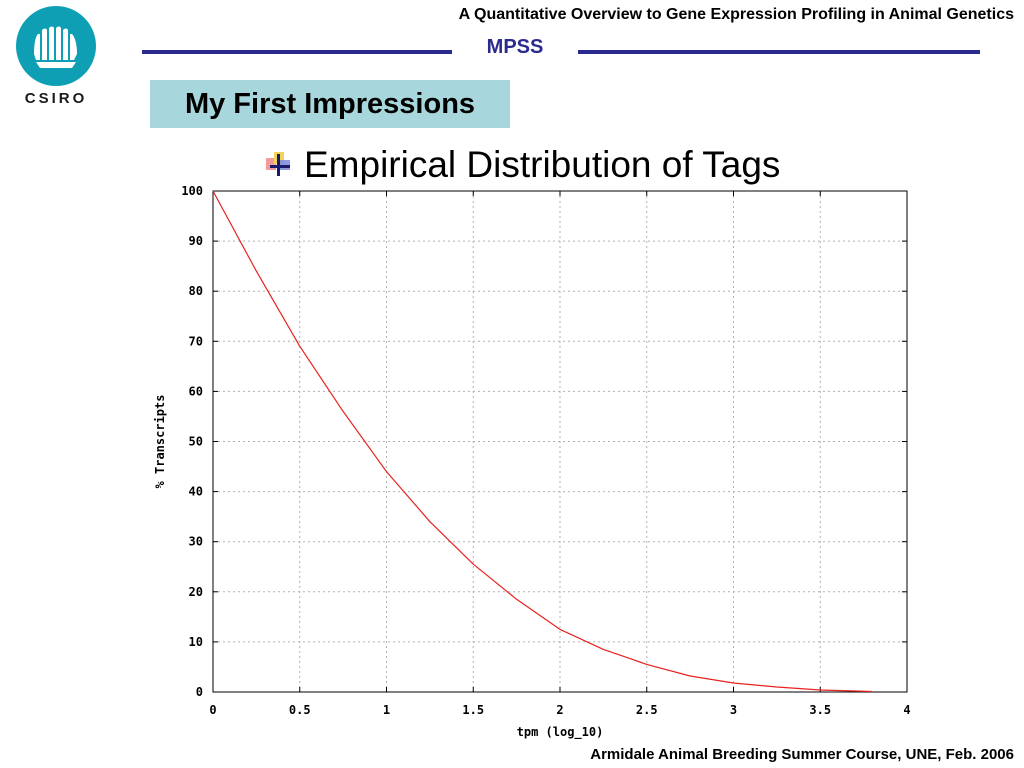  What do you see at coordinates (196, 642) in the screenshot?
I see `y-tick-label: 10` at bounding box center [196, 642].